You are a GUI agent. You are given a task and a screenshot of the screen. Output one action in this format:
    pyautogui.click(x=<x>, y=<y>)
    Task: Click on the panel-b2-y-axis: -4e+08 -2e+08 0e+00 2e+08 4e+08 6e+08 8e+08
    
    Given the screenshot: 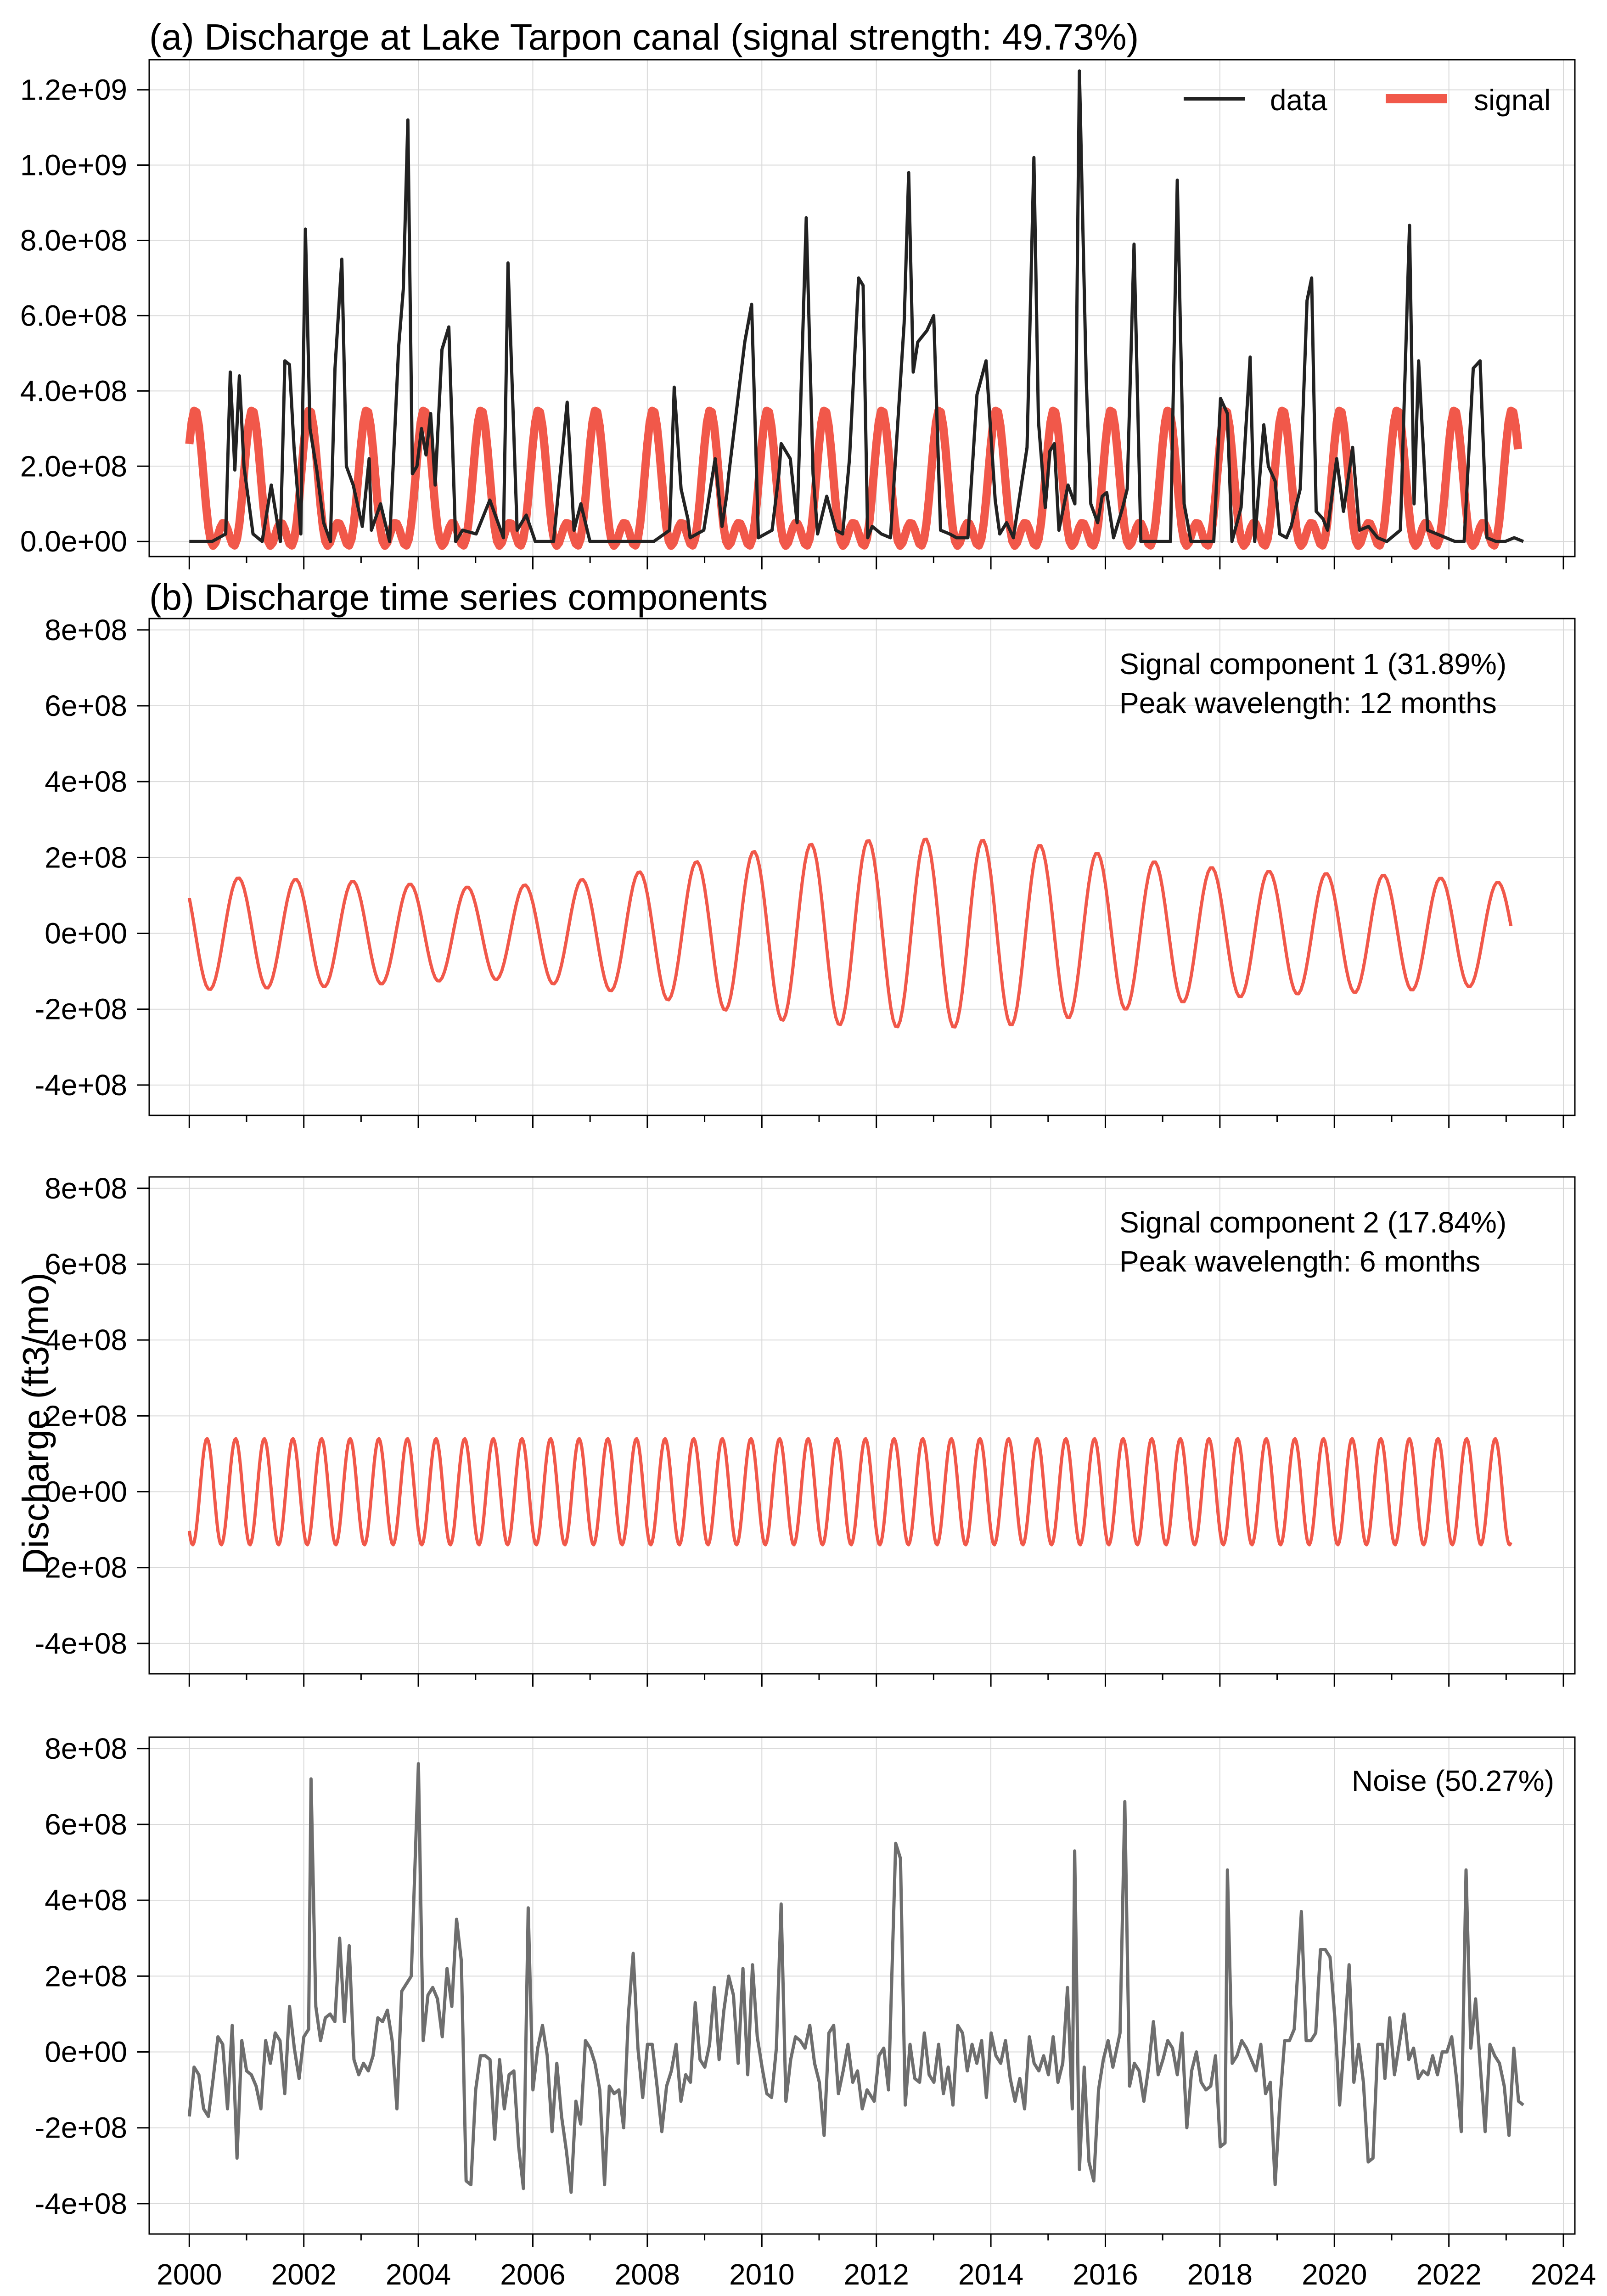 What is the action you would take?
    pyautogui.click(x=92, y=1416)
    